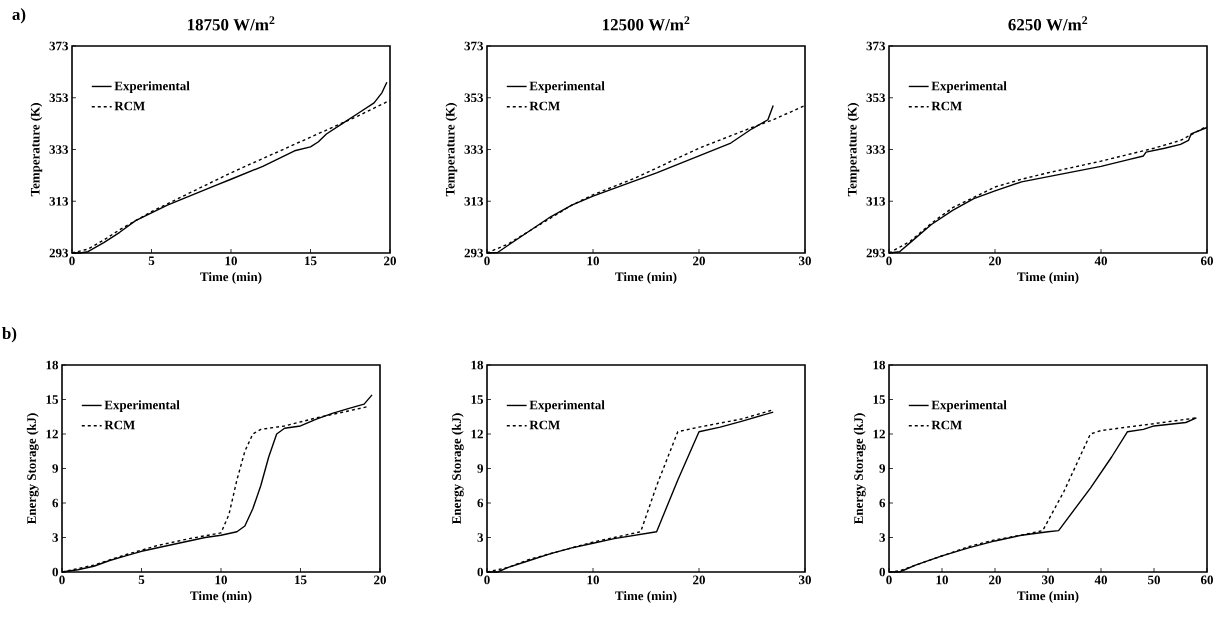 Image resolution: width=1216 pixels, height=630 pixels. I want to click on chart-title: 6250 W/m$^{2}$, so click(1048, 23).